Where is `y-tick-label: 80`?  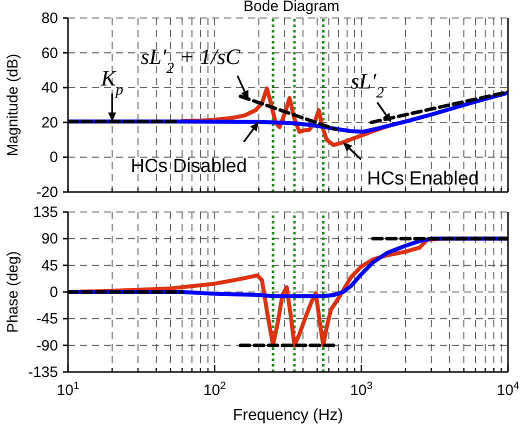 y-tick-label: 80 is located at coordinates (49, 18).